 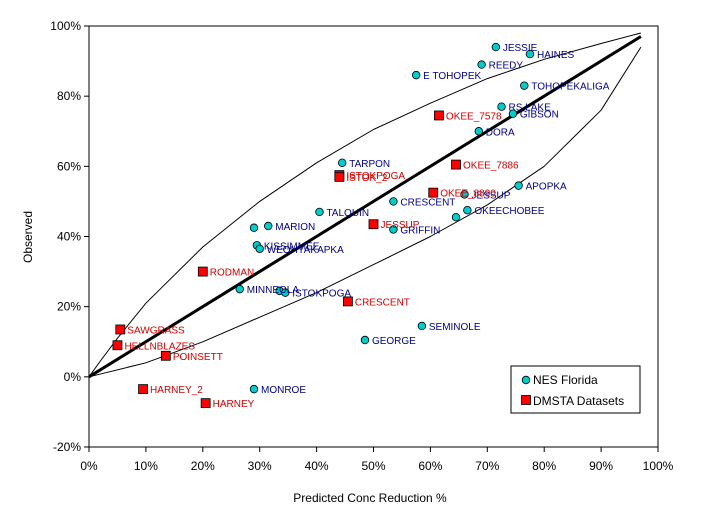 I want to click on x-tick-label: 100%, so click(x=658, y=466).